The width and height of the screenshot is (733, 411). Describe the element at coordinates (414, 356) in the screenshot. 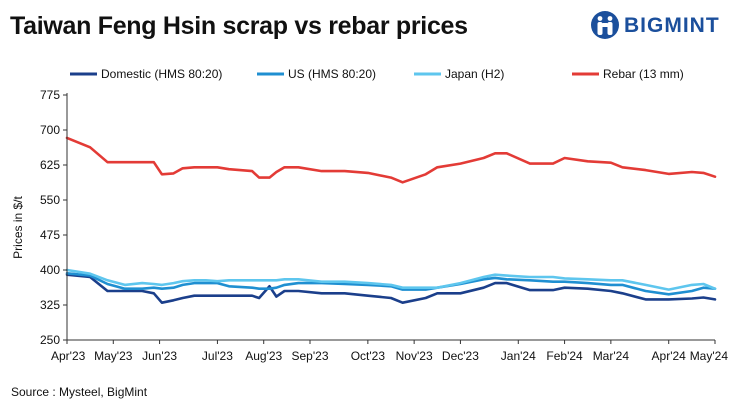

I see `x-tick-label: Nov'23` at that location.